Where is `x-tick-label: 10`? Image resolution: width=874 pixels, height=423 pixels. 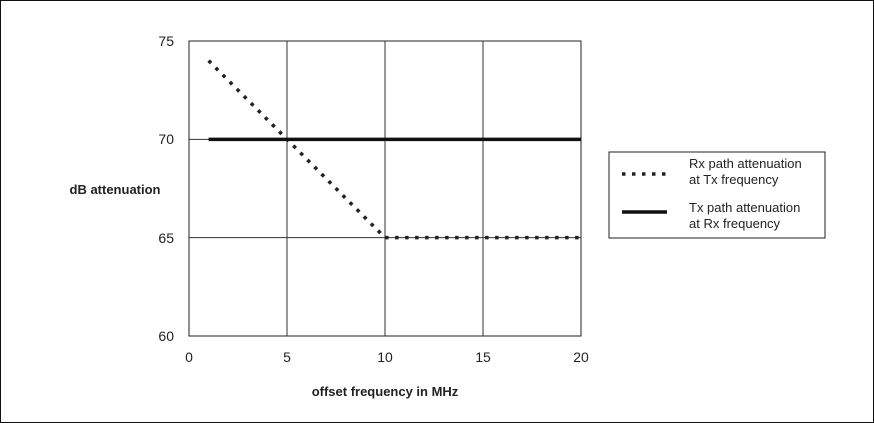 x-tick-label: 10 is located at coordinates (385, 357).